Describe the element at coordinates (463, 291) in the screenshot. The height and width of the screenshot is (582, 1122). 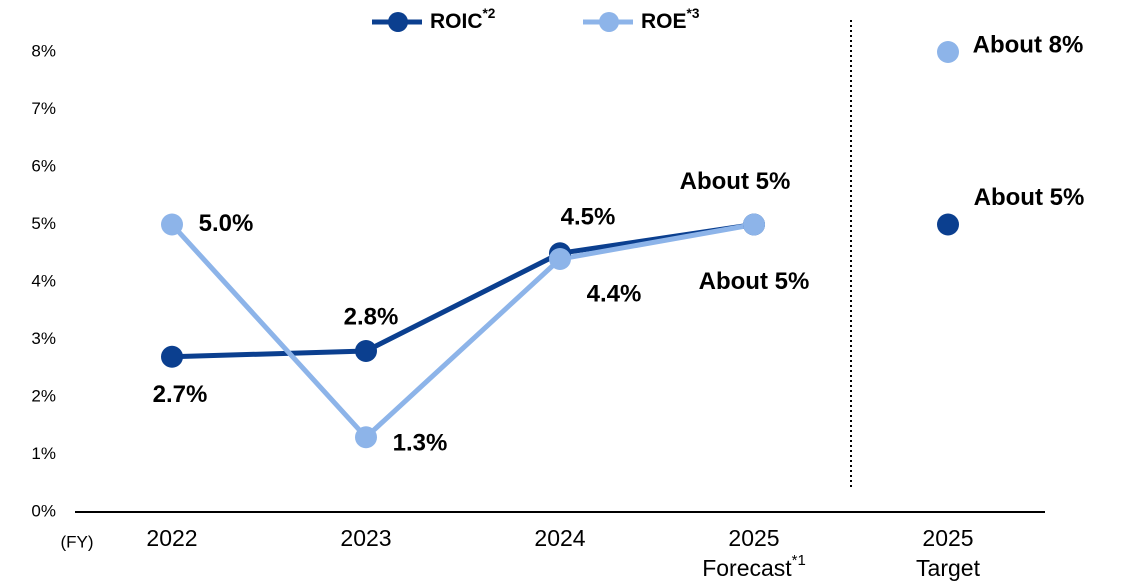
I see `series-line` at that location.